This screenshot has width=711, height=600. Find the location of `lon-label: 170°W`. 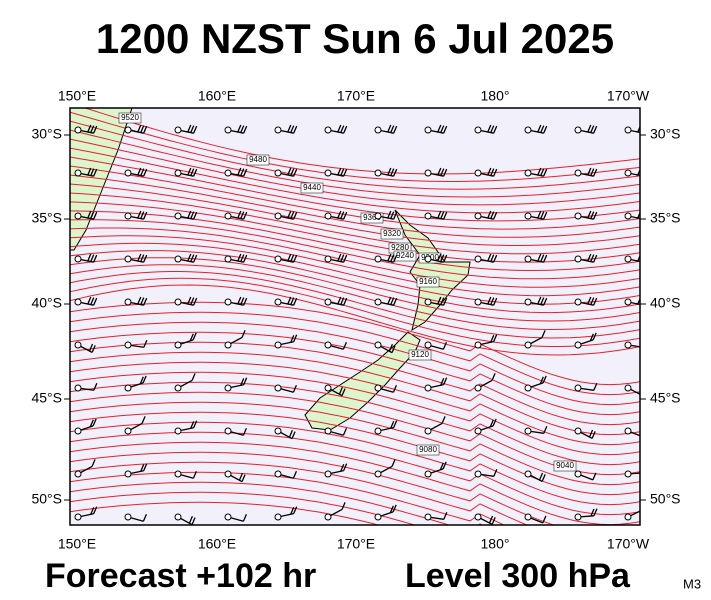

lon-label: 170°W is located at coordinates (628, 544).